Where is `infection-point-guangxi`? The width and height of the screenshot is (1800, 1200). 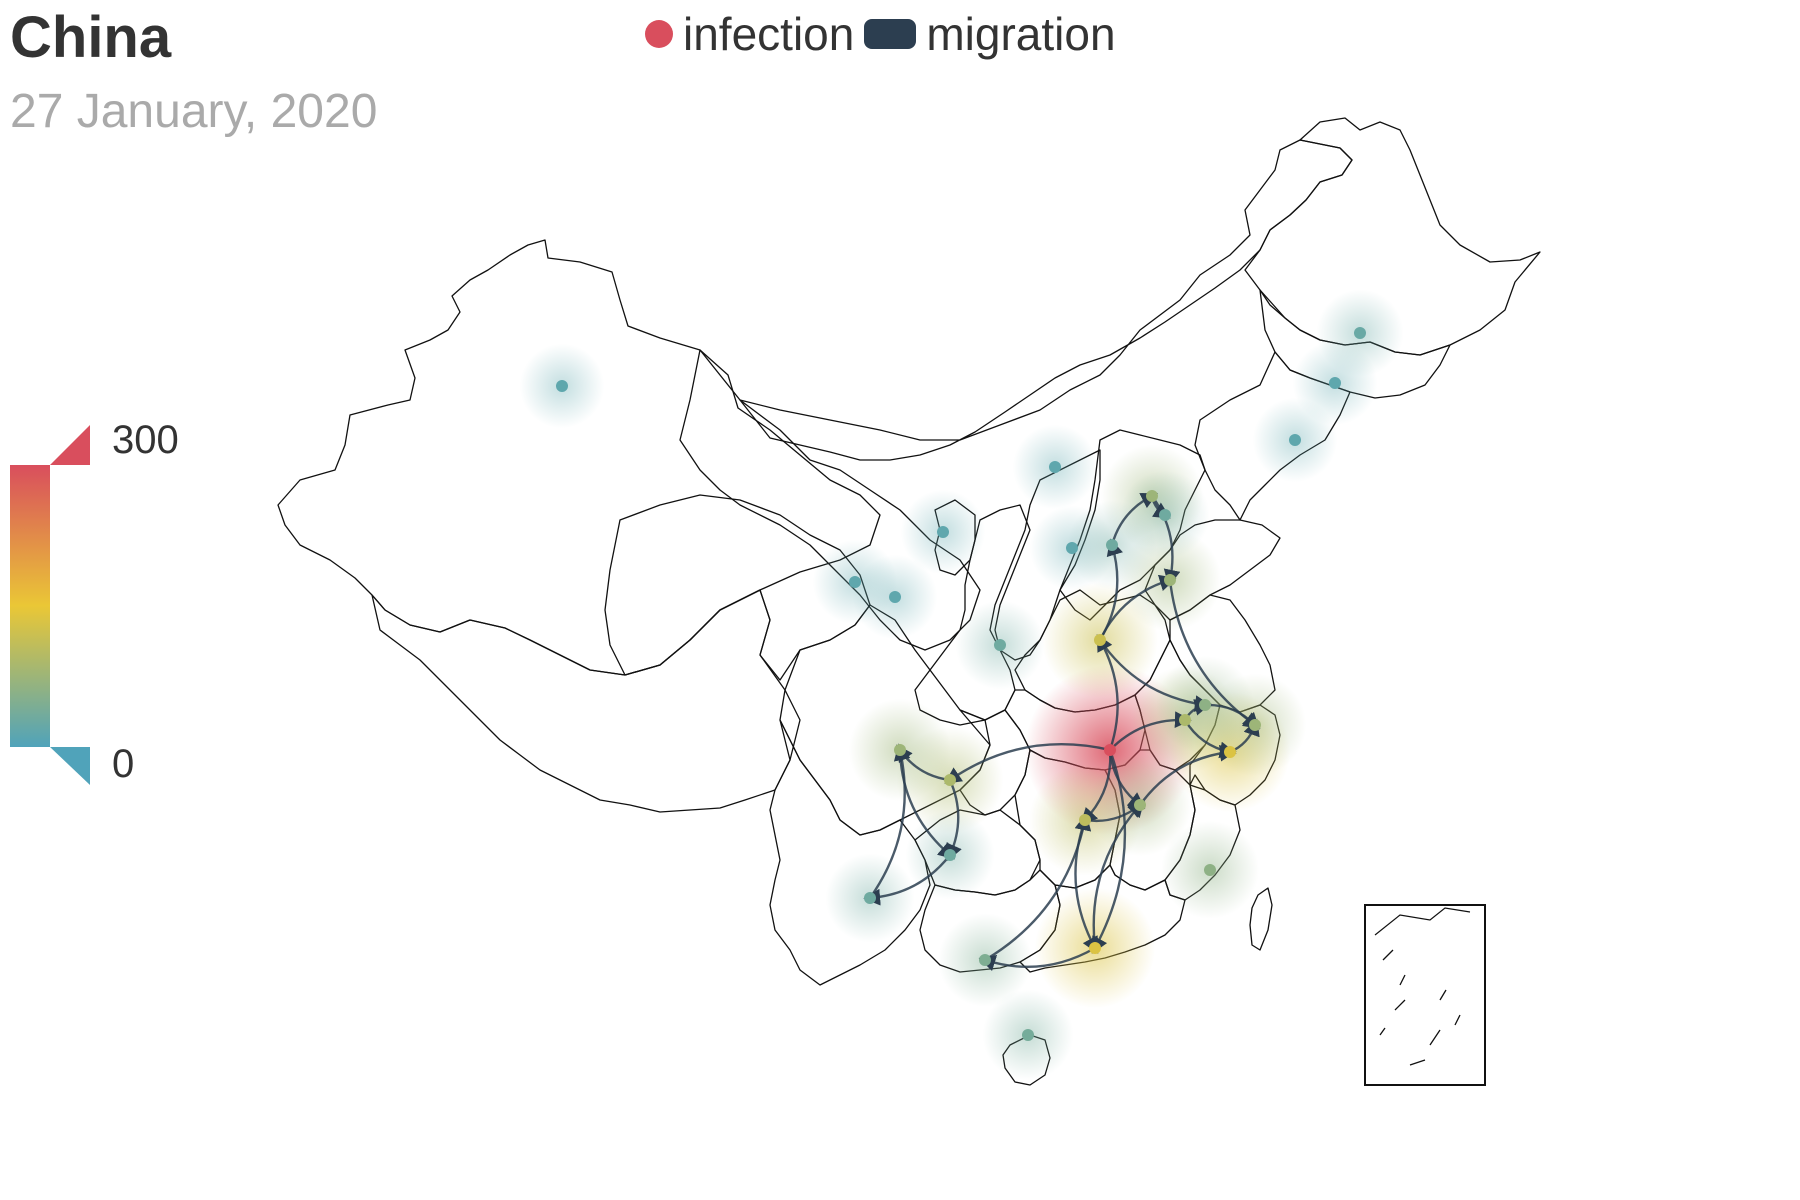 infection-point-guangxi is located at coordinates (985, 960).